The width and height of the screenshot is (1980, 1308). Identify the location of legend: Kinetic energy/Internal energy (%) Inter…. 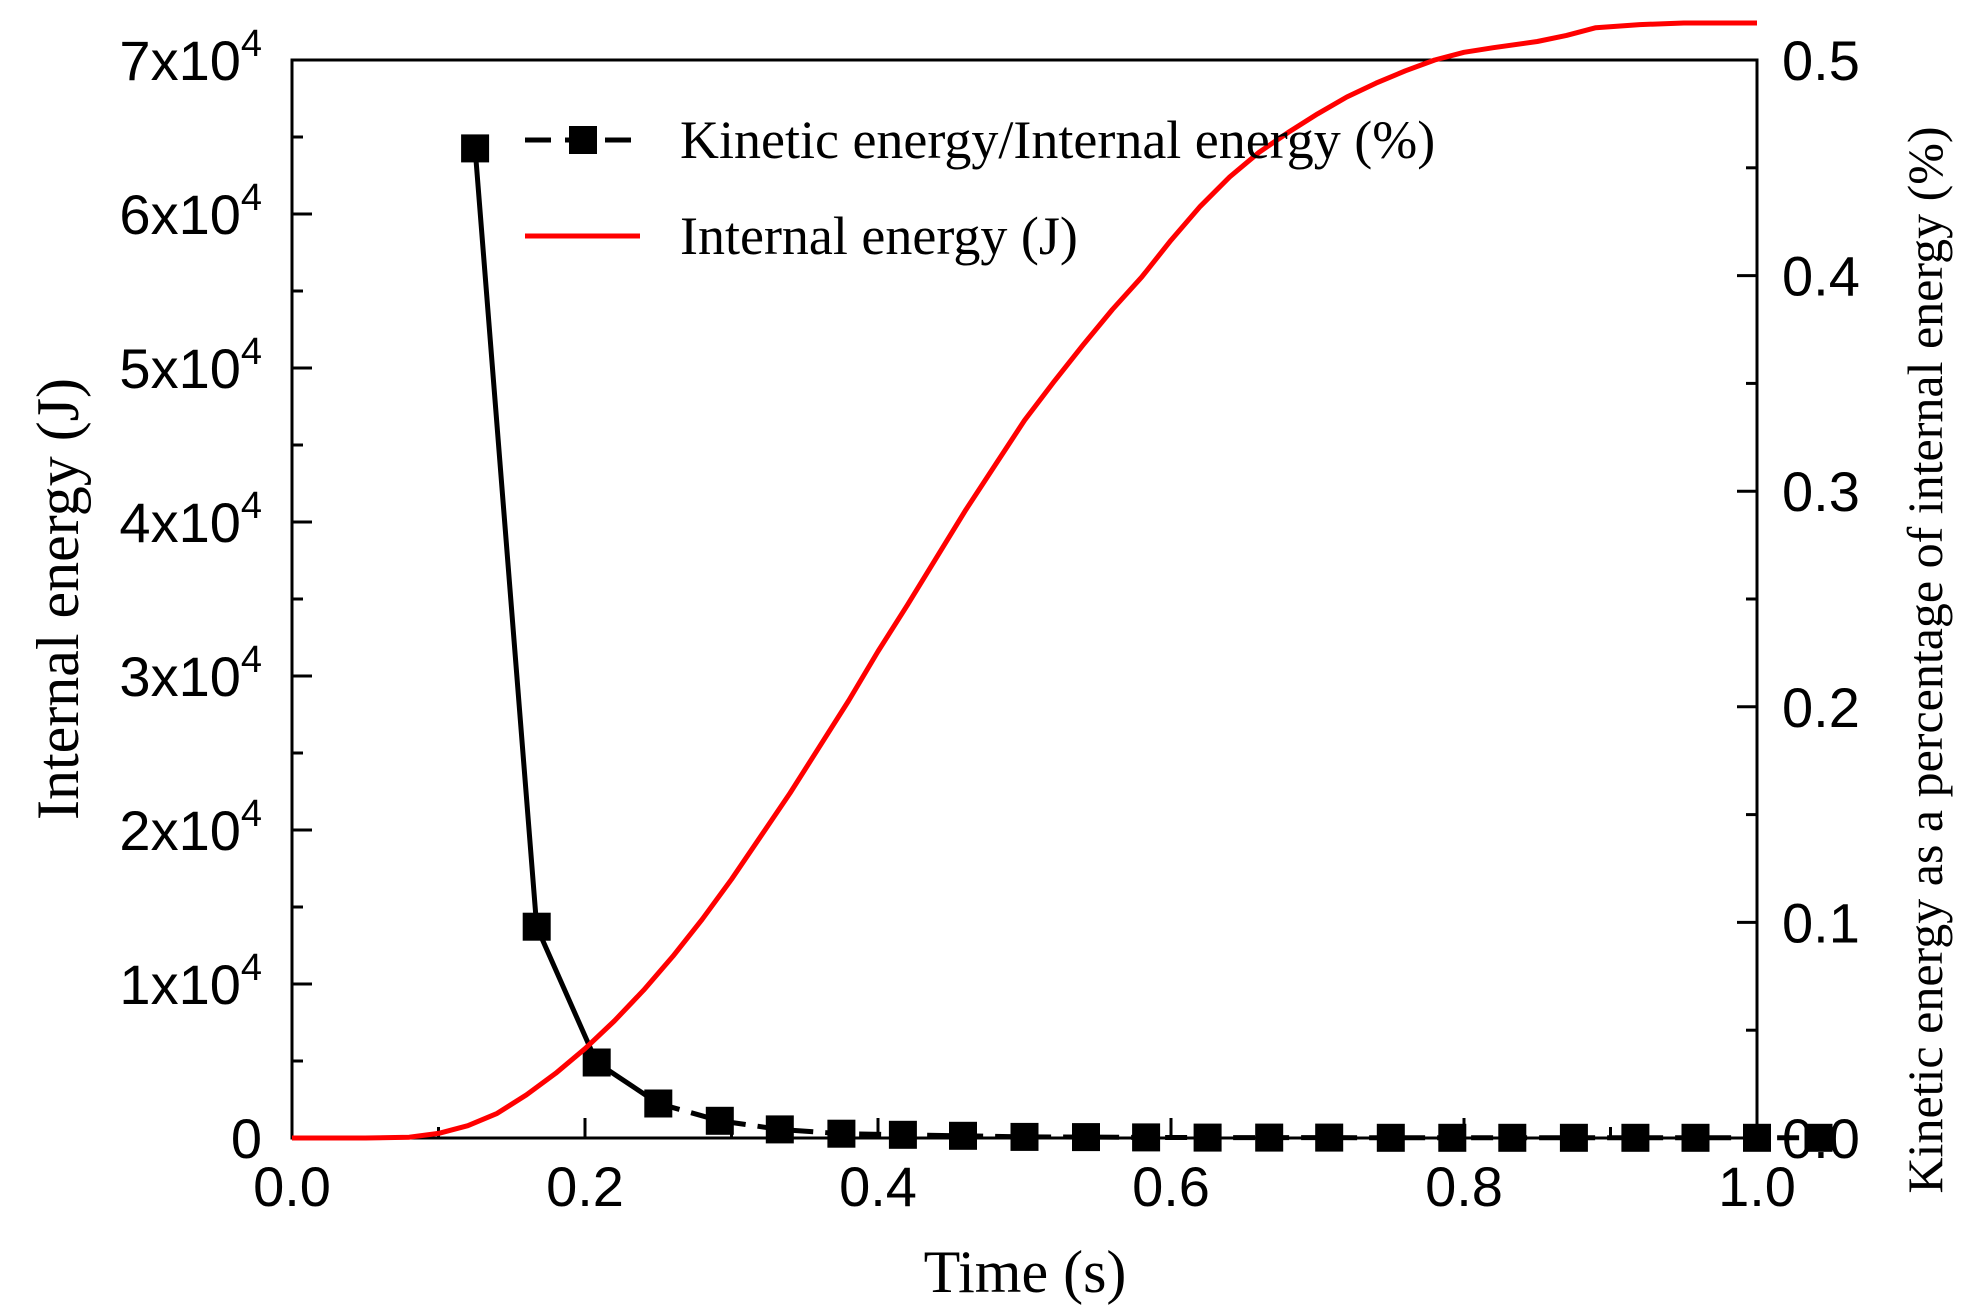
(980, 188).